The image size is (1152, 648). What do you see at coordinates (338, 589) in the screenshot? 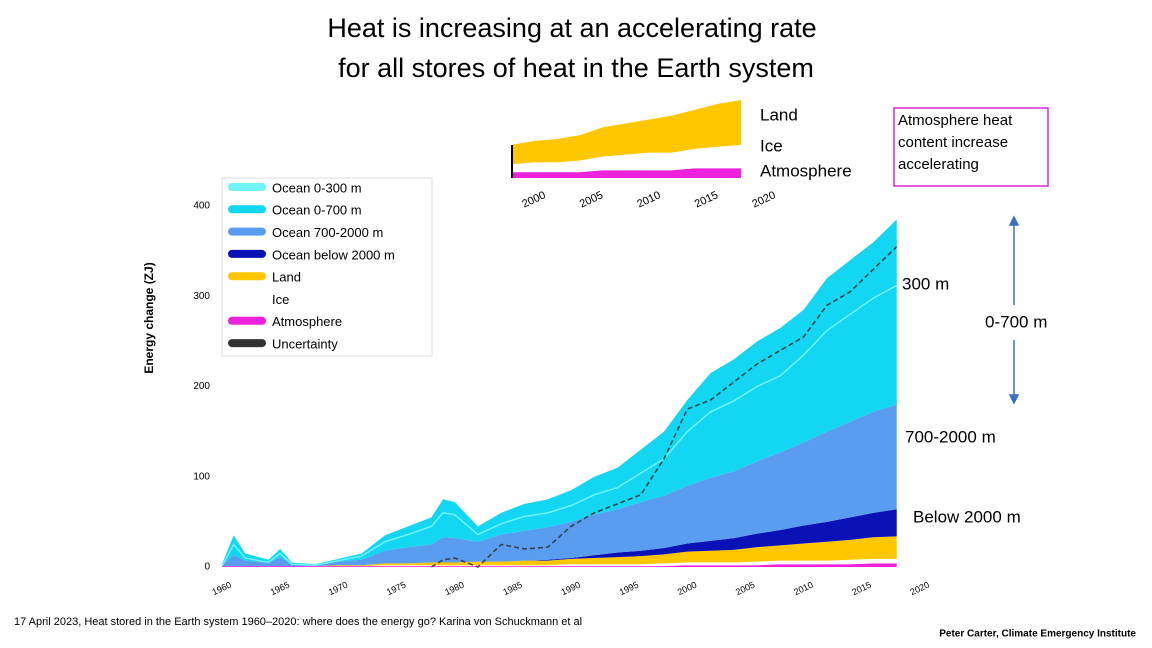
I see `x-tick-label: 1970` at bounding box center [338, 589].